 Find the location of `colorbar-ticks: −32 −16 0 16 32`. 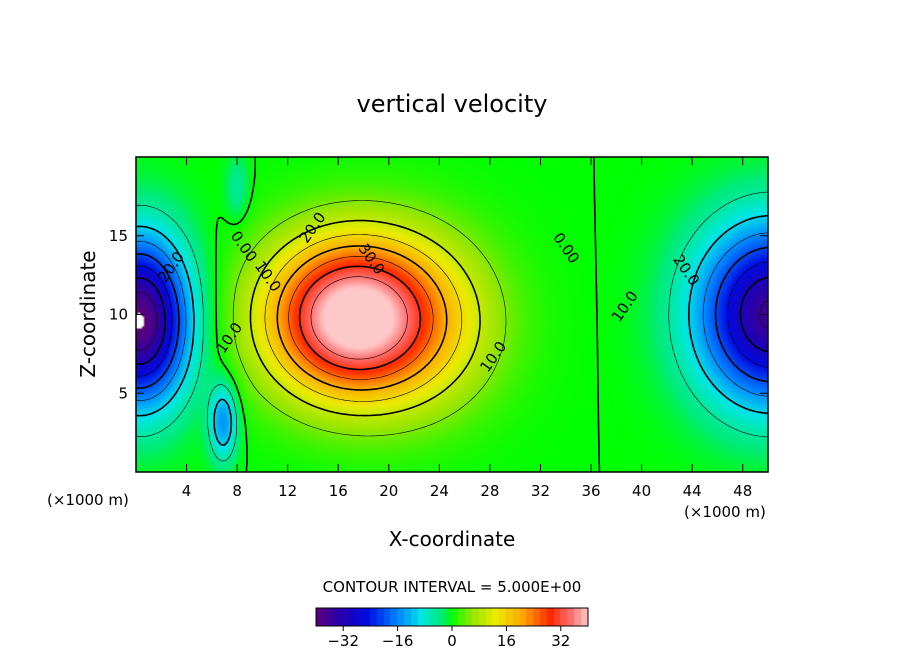

colorbar-ticks: −32 −16 0 16 32 is located at coordinates (448, 638).